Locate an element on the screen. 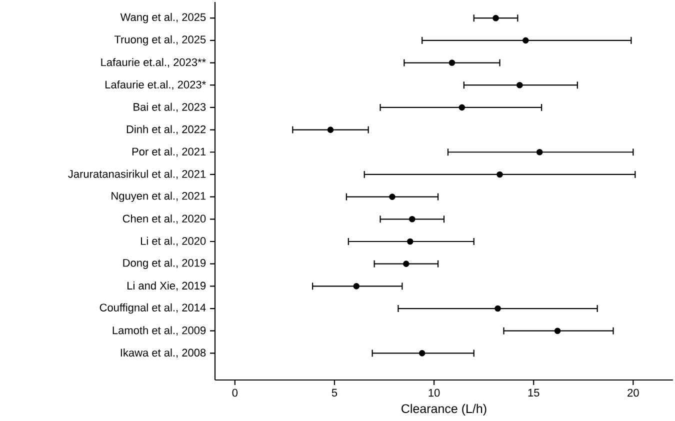  y-tick-label: Lafaurie et.al., 2023* is located at coordinates (156, 85).